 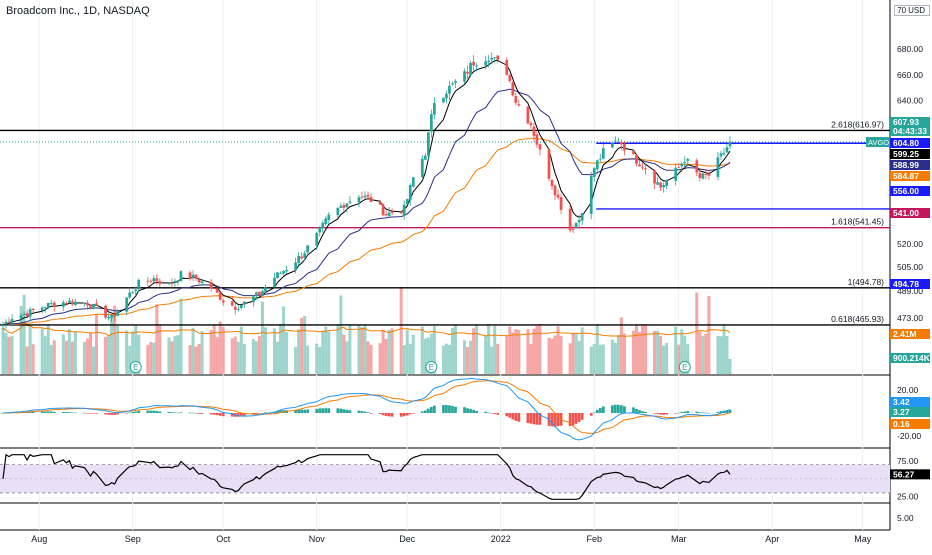 What do you see at coordinates (908, 461) in the screenshot?
I see `rsi-axis-tick: 75.00` at bounding box center [908, 461].